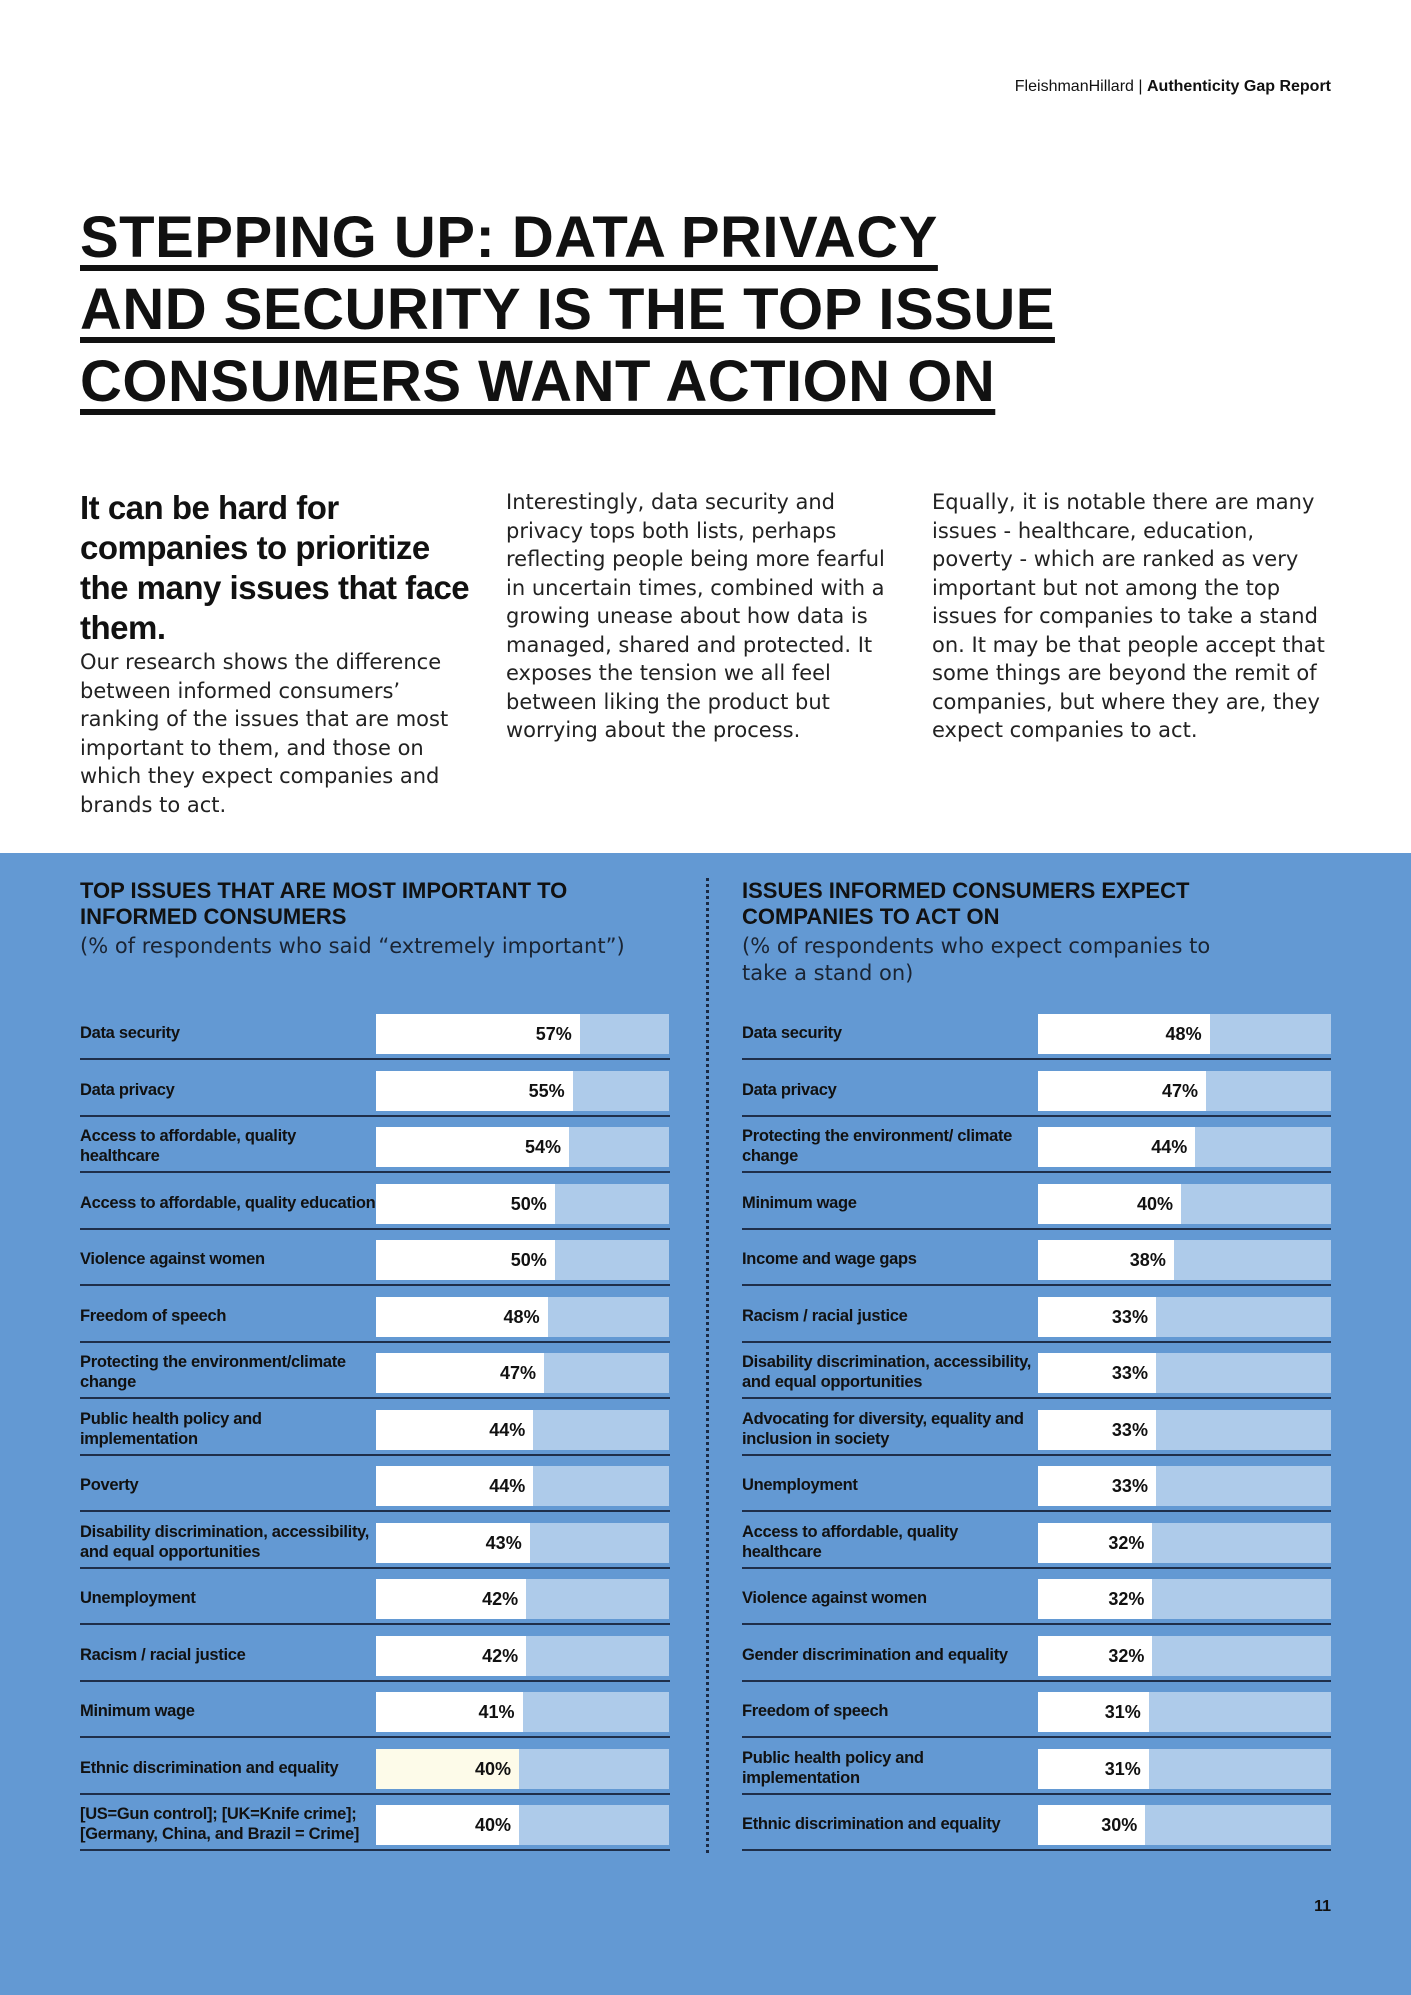 The height and width of the screenshot is (1995, 1411). Describe the element at coordinates (1036, 1486) in the screenshot. I see `bar-row: Unemployment 33%` at that location.